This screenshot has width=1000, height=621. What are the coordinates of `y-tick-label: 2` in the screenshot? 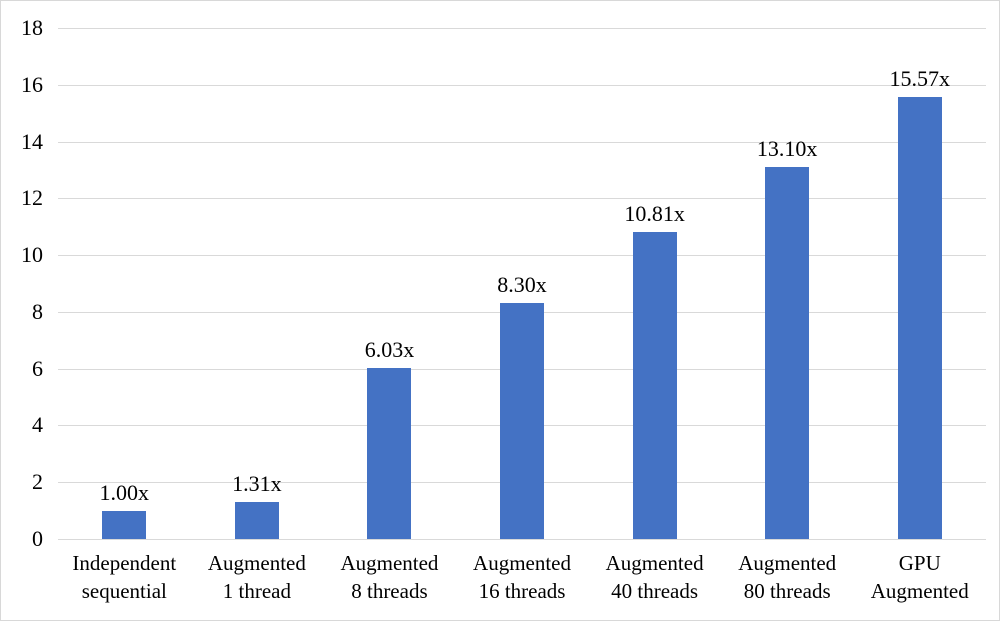 It's located at (37, 482).